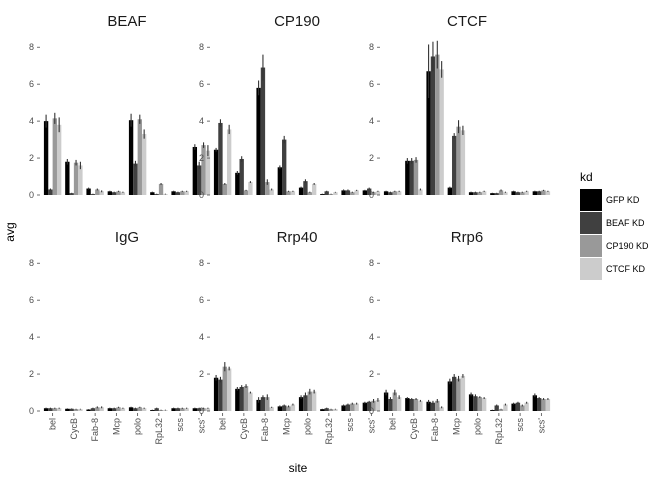 Image resolution: width=672 pixels, height=480 pixels. What do you see at coordinates (286, 426) in the screenshot?
I see `x-tick-label: Mcp` at bounding box center [286, 426].